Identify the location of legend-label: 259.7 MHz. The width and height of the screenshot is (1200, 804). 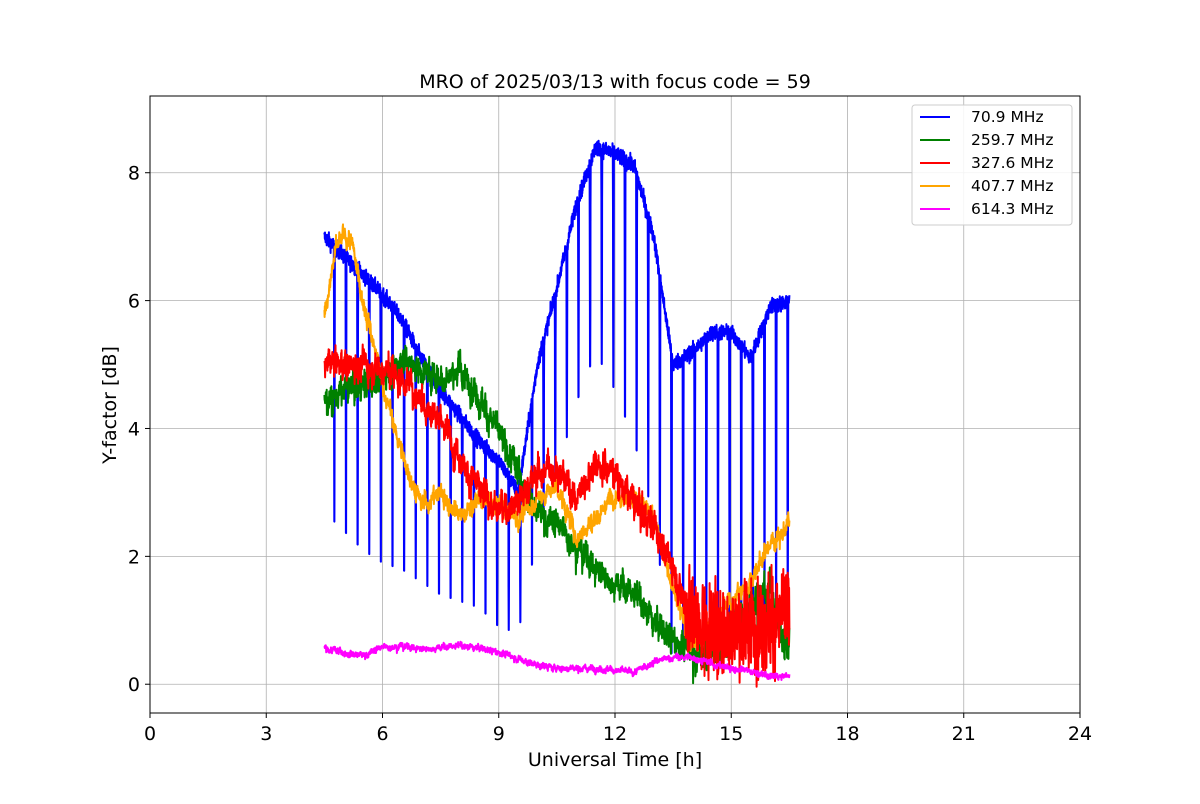
(1012, 140).